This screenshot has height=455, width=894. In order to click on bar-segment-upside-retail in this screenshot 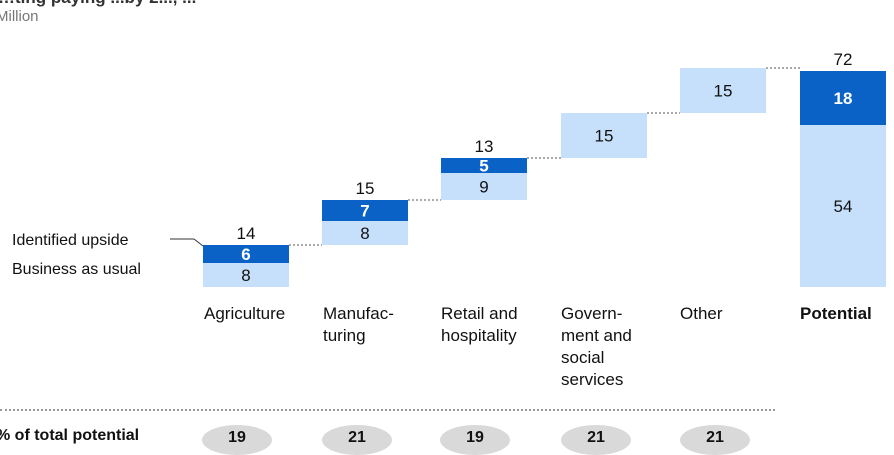, I will do `click(484, 165)`.